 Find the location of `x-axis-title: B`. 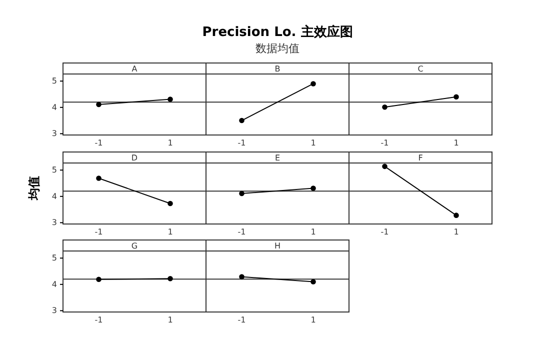

x-axis-title: B is located at coordinates (277, 69).